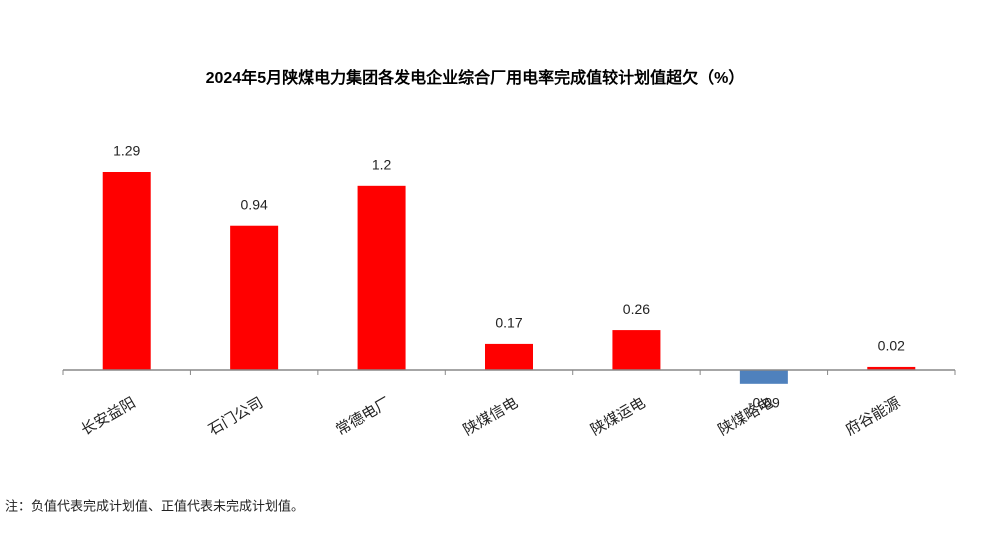  What do you see at coordinates (745, 416) in the screenshot?
I see `x-tick-label: 陕煤略电` at bounding box center [745, 416].